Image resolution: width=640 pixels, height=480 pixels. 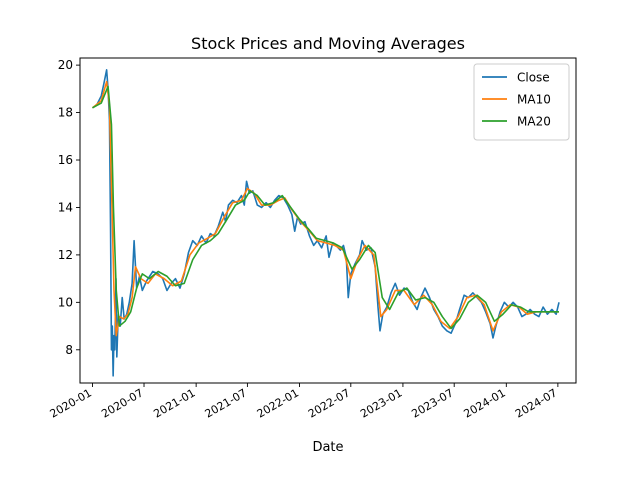 I want to click on legend-label-ma10: MA10, so click(x=534, y=100).